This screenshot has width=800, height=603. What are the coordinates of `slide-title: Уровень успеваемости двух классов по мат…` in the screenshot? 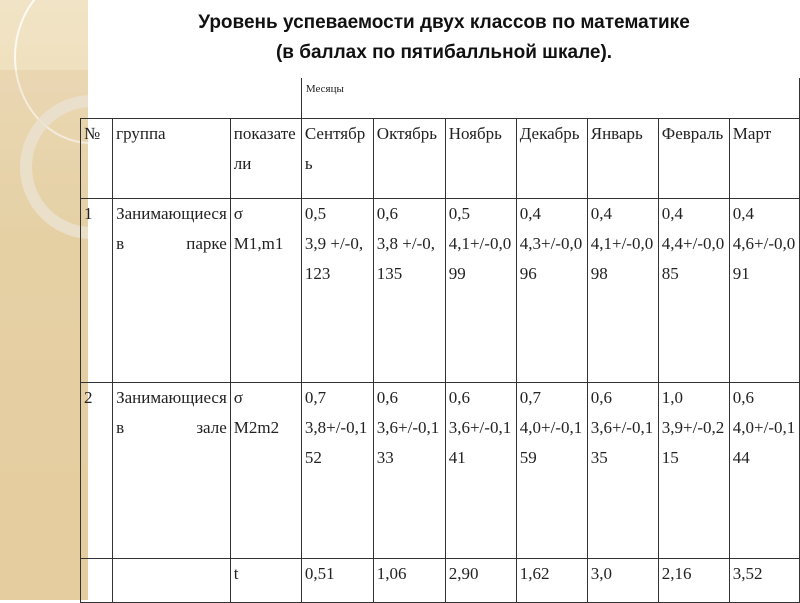 It's located at (444, 38).